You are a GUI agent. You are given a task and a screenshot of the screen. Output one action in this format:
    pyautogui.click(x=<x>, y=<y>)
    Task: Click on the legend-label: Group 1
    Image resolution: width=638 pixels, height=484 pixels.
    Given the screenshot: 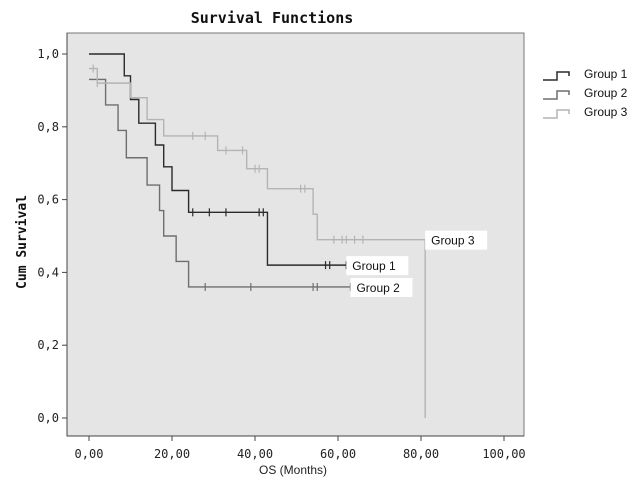 What is the action you would take?
    pyautogui.click(x=606, y=74)
    